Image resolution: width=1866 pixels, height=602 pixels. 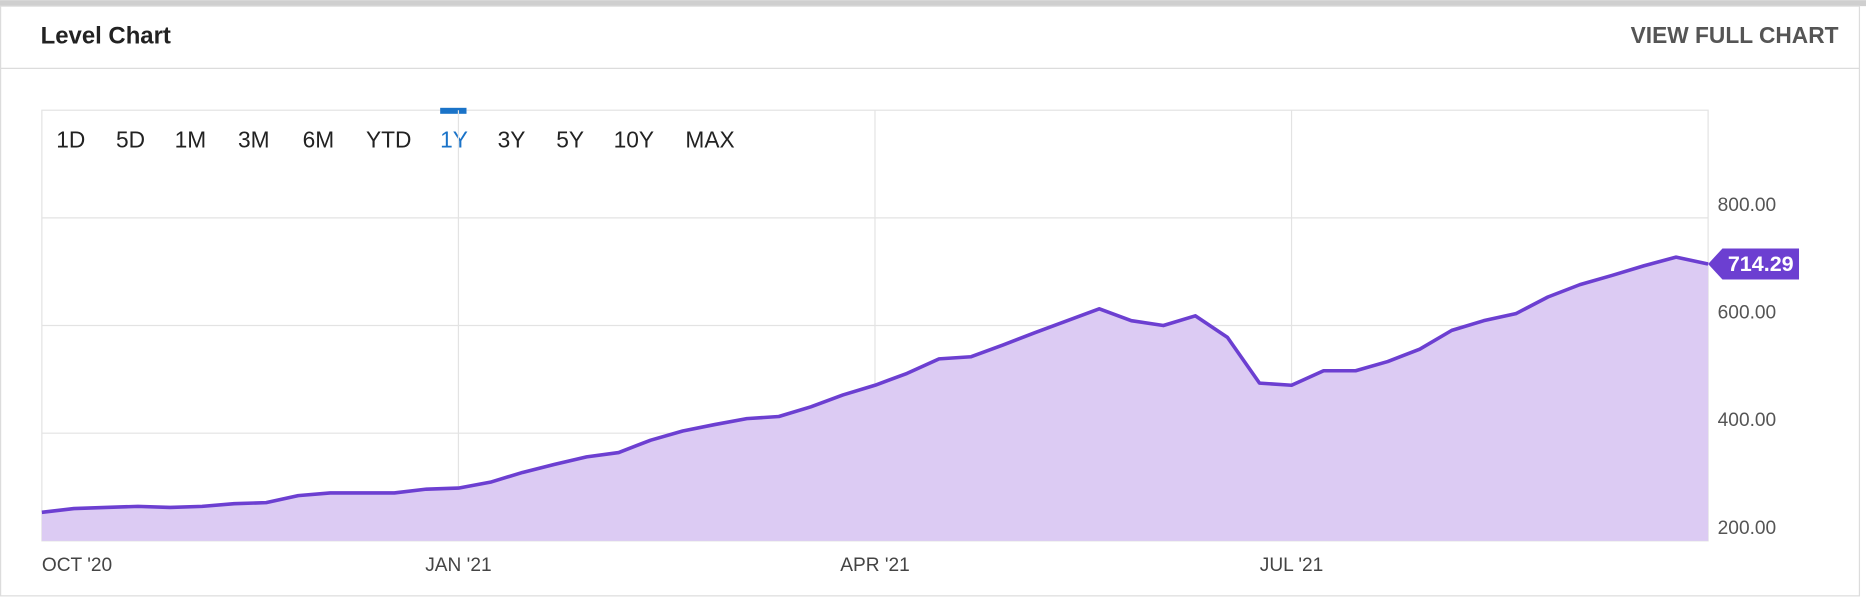 What do you see at coordinates (388, 139) in the screenshot?
I see `range-button: YTD` at bounding box center [388, 139].